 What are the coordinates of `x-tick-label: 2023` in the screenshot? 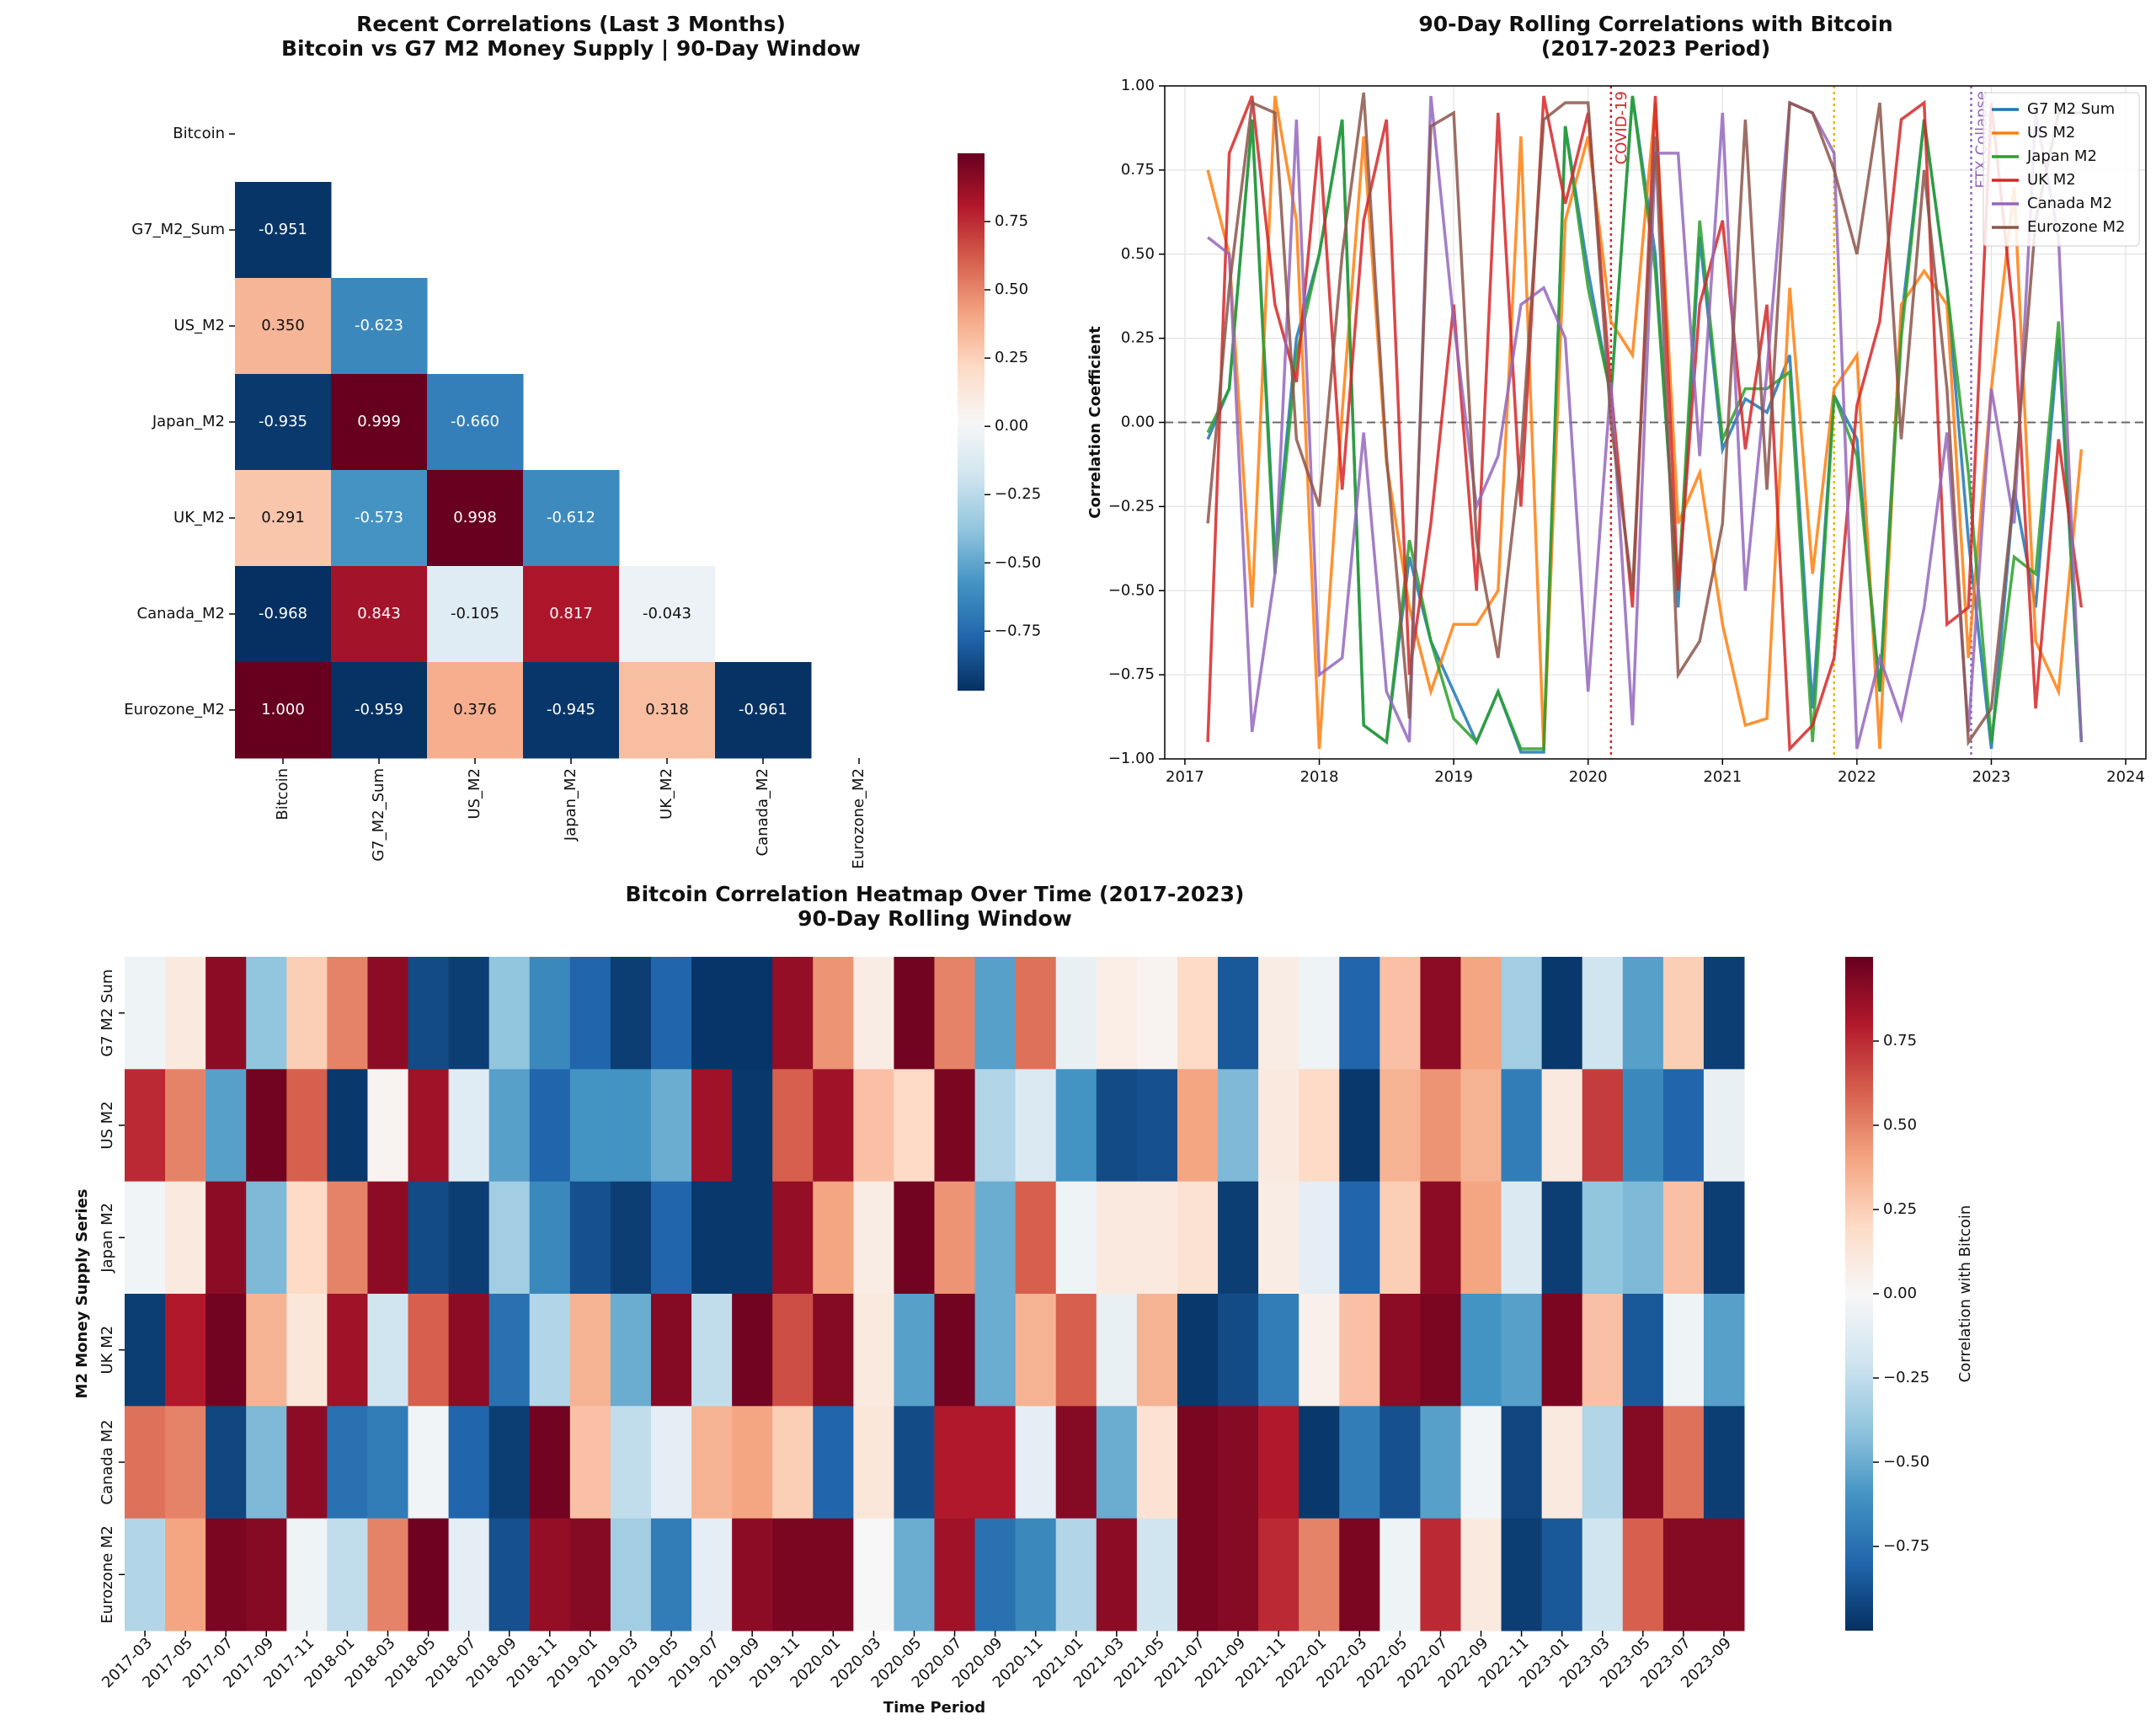 It's located at (1991, 777).